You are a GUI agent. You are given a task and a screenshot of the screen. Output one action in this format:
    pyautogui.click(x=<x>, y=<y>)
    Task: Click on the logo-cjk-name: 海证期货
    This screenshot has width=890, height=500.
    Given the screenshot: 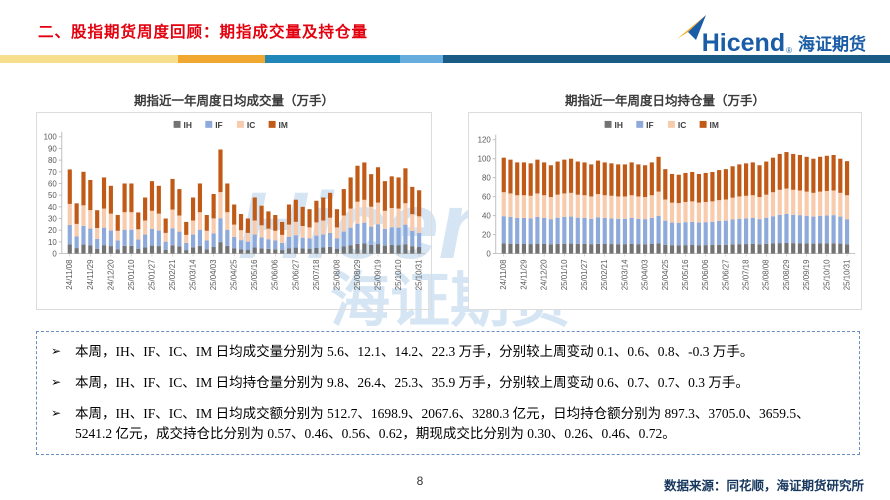 What is the action you would take?
    pyautogui.click(x=832, y=44)
    